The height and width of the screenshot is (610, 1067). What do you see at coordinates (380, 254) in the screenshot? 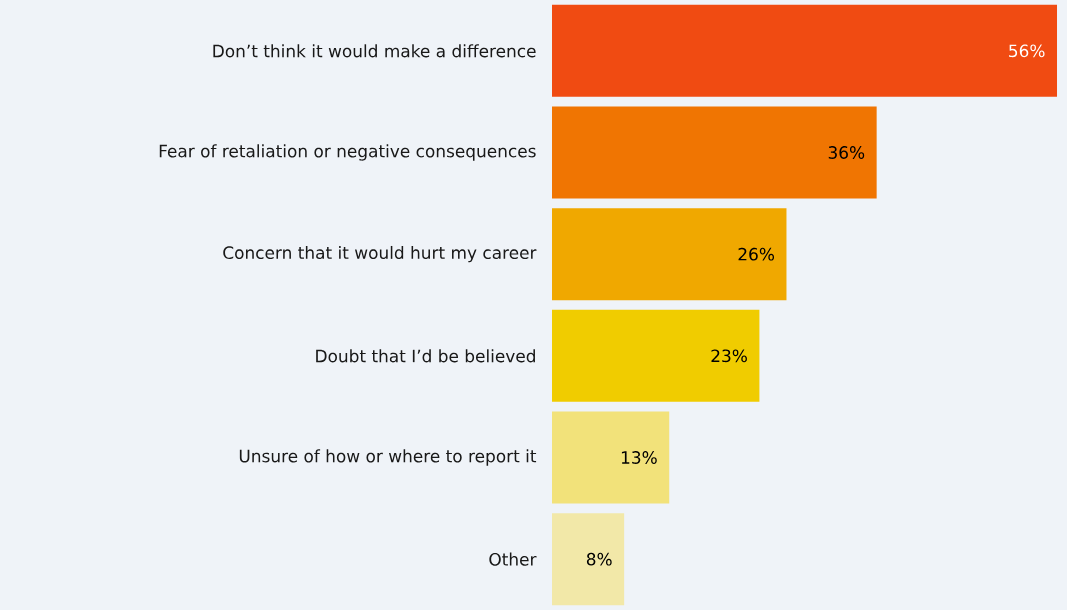
I see `y-tick-label: Concern that it would hurt my career` at bounding box center [380, 254].